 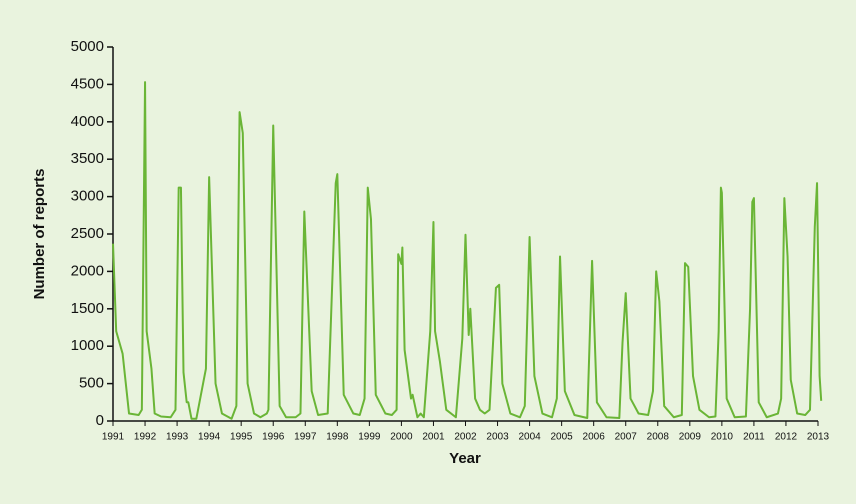 I want to click on x-tick-label: 2011, so click(x=754, y=437).